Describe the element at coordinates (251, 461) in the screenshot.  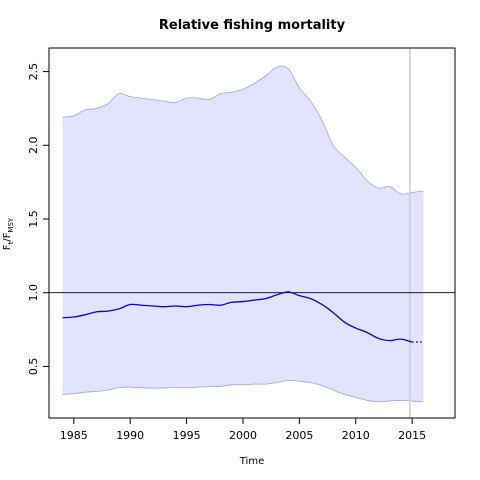
I see `x-axis-label: Time` at that location.